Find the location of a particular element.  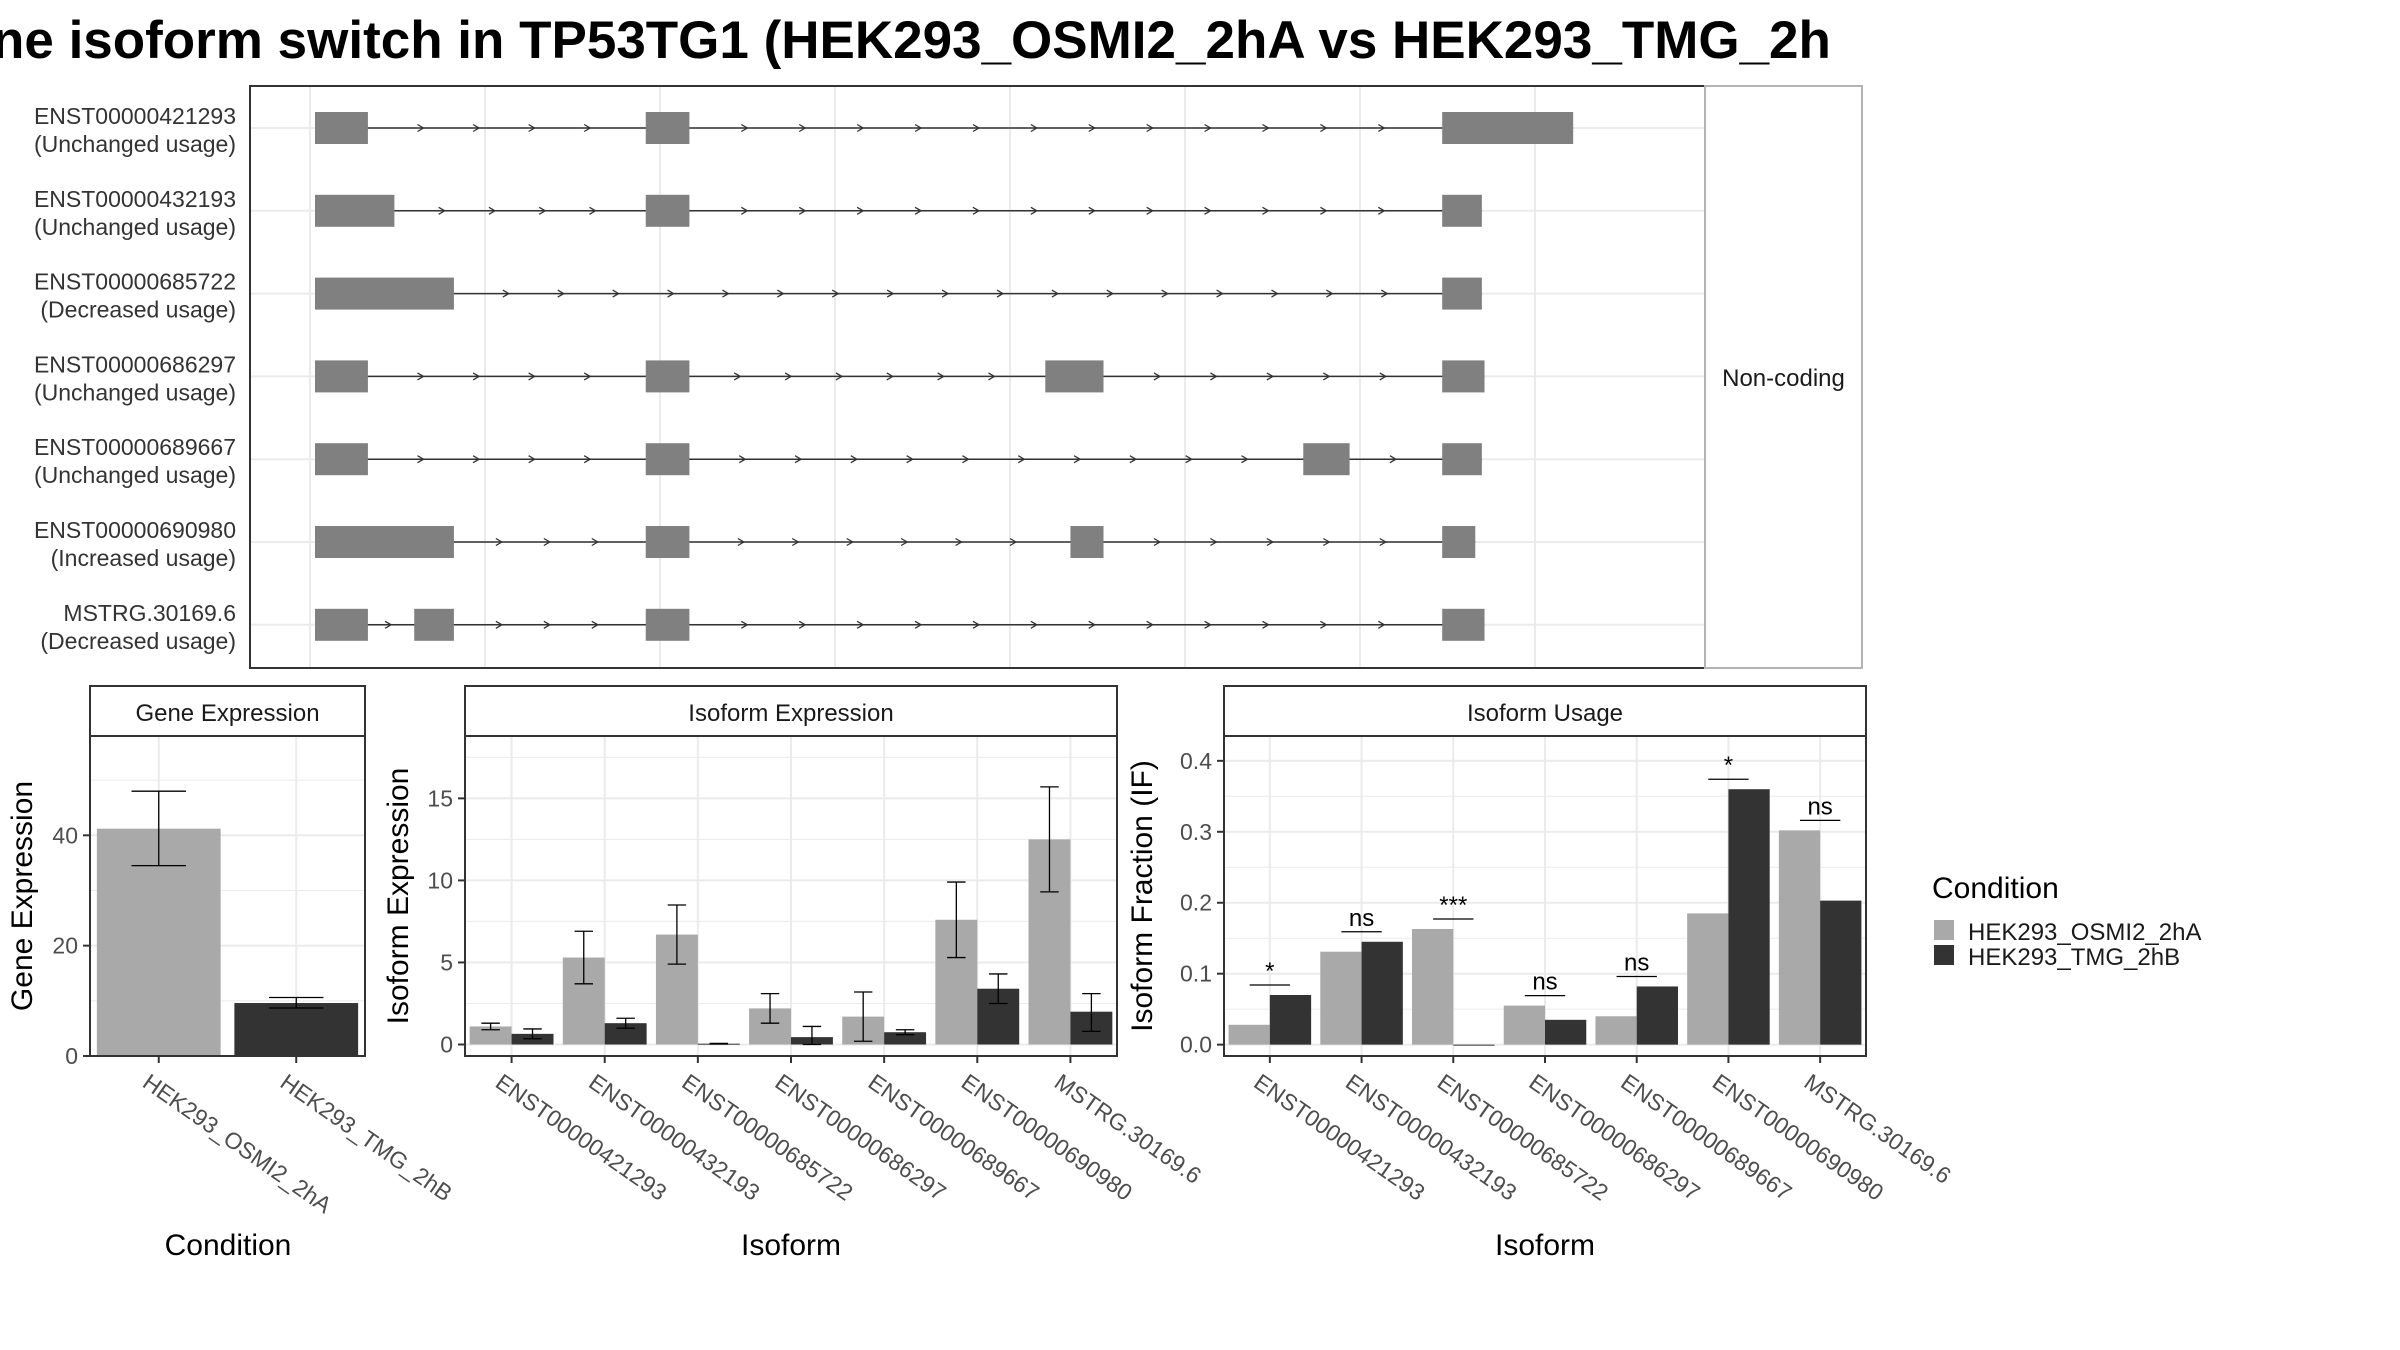

legend-swatch-a is located at coordinates (1944, 930).